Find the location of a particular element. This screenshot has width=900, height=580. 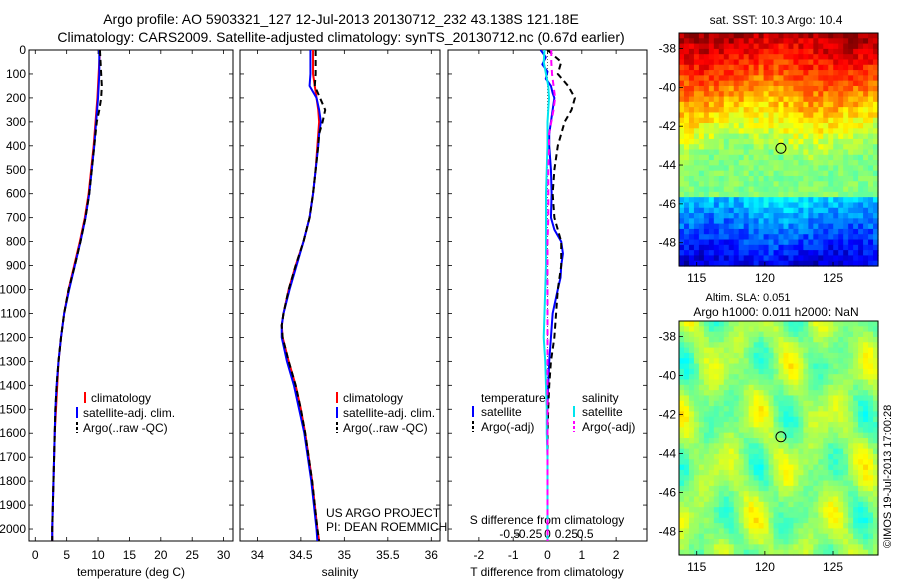

s-tick-label: -0.5 is located at coordinates (509, 534).